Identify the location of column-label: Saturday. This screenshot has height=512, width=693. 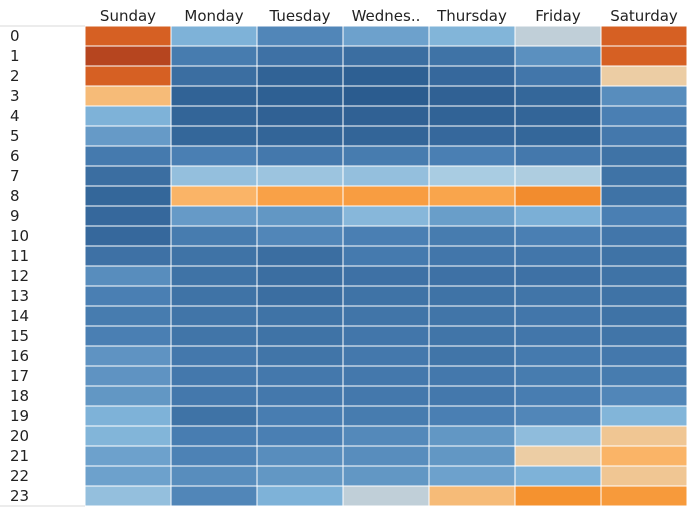
(644, 16).